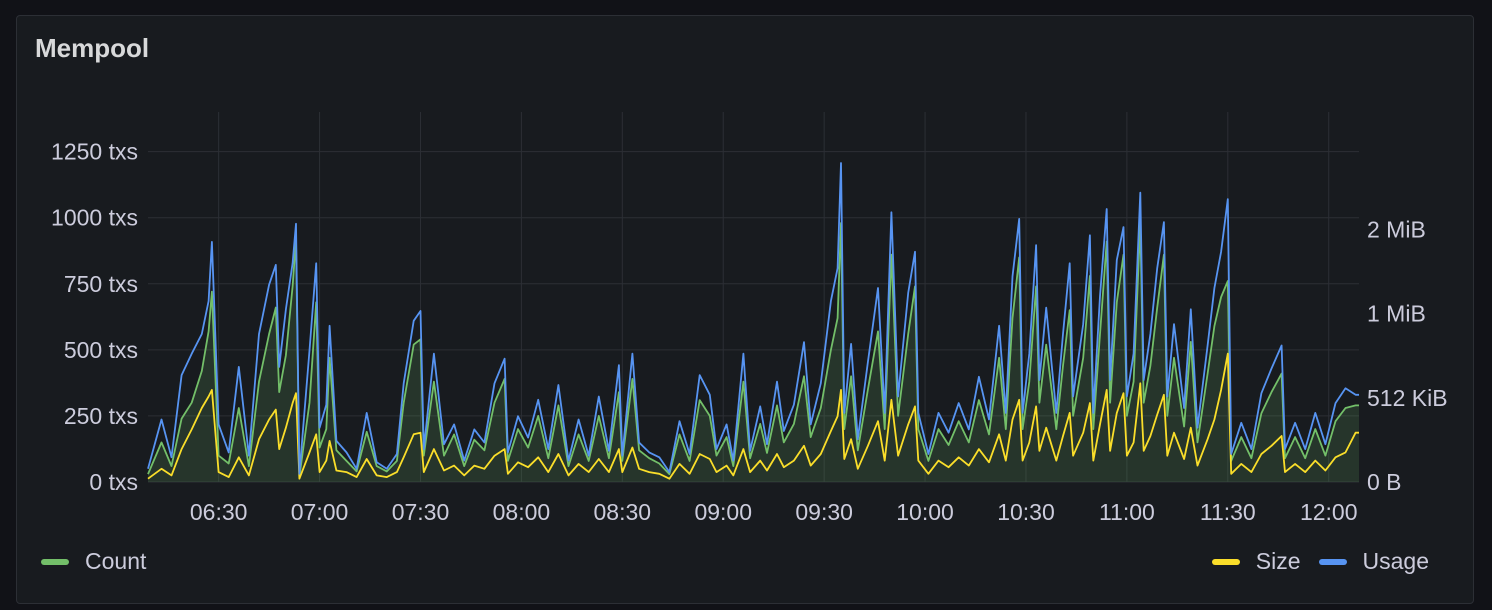 This screenshot has width=1492, height=610. Describe the element at coordinates (925, 512) in the screenshot. I see `x-tick-label: 10:00` at that location.